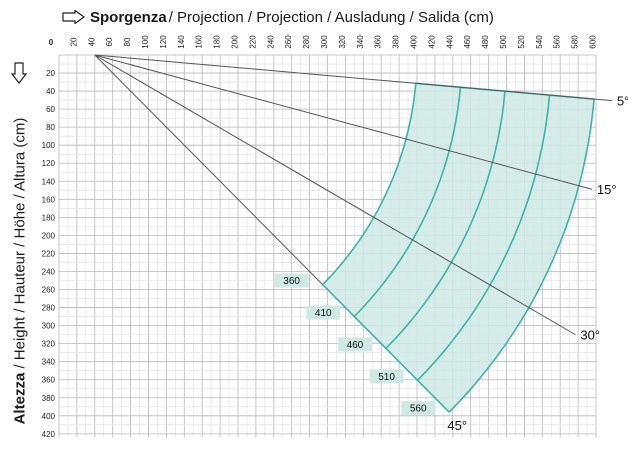 This screenshot has width=628, height=466. What do you see at coordinates (324, 42) in the screenshot?
I see `x-tick-label: 300` at bounding box center [324, 42].